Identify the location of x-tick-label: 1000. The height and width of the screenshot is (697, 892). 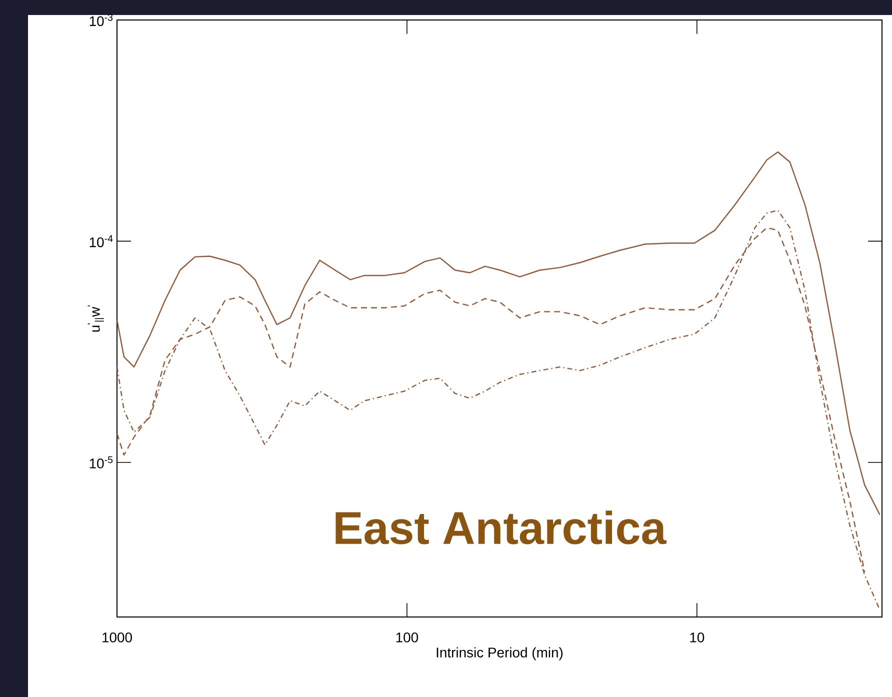
(117, 637).